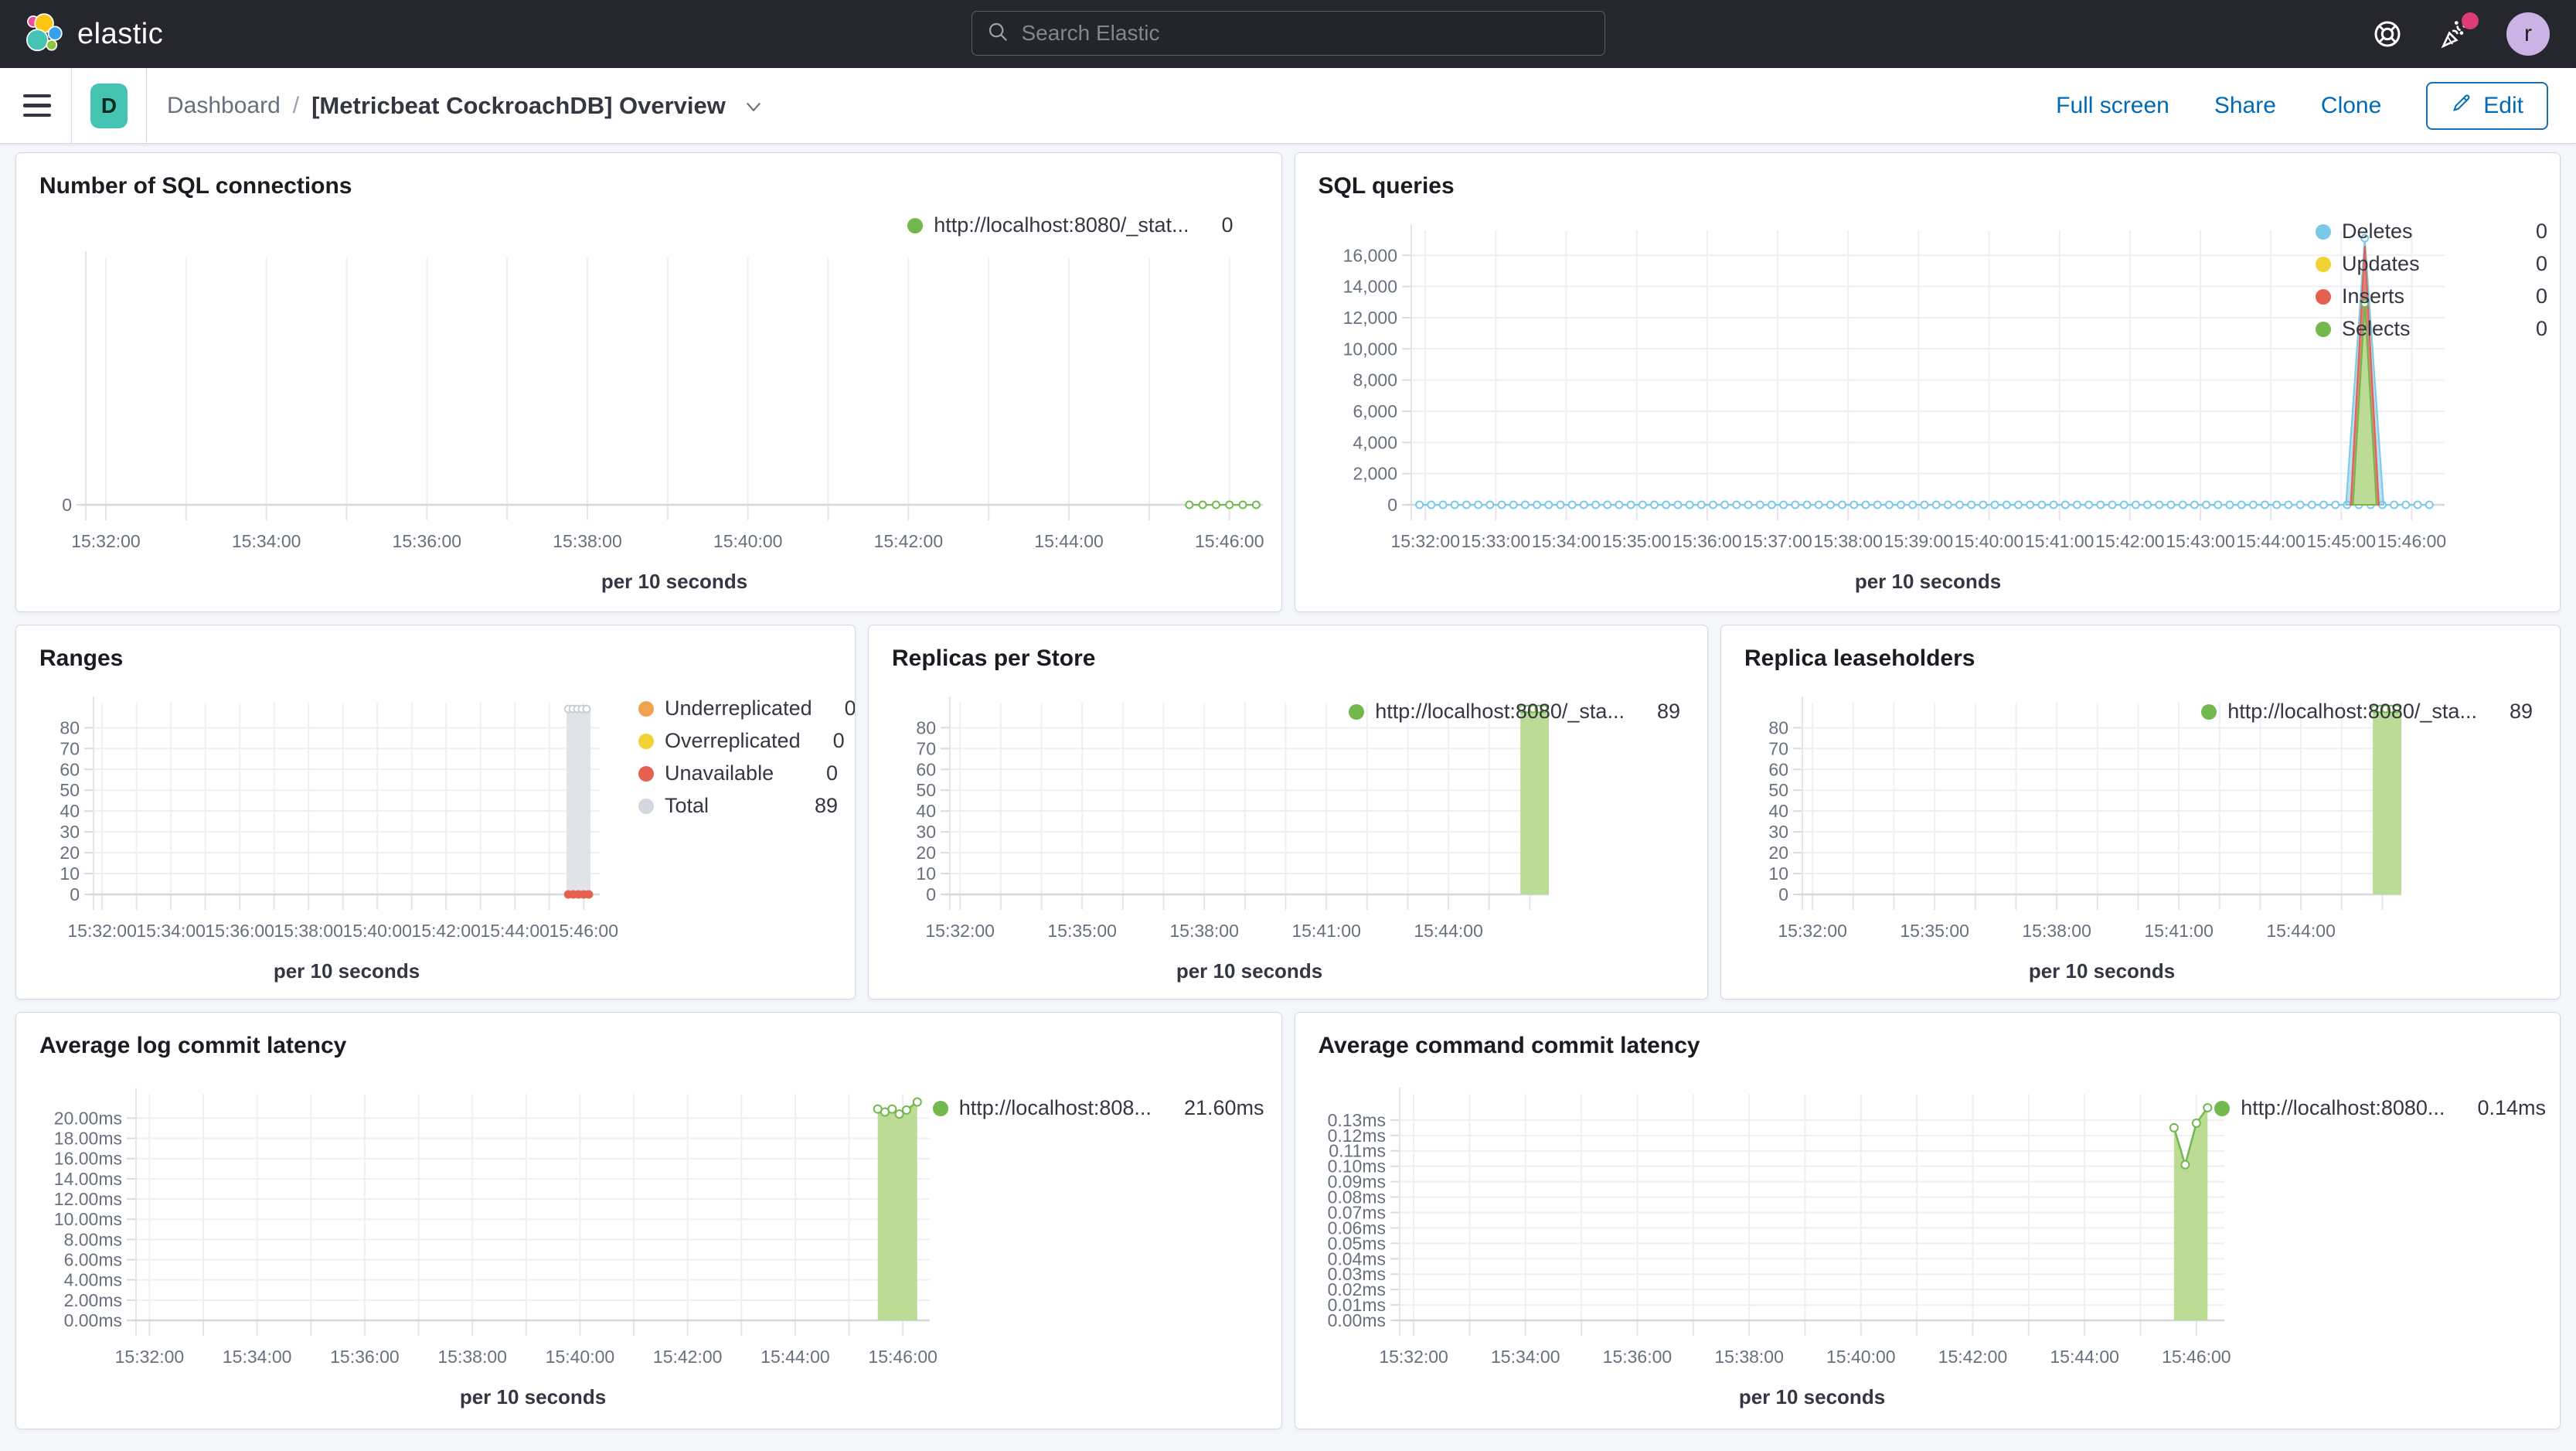 This screenshot has width=2576, height=1451. I want to click on svg-text: 10, so click(70, 874).